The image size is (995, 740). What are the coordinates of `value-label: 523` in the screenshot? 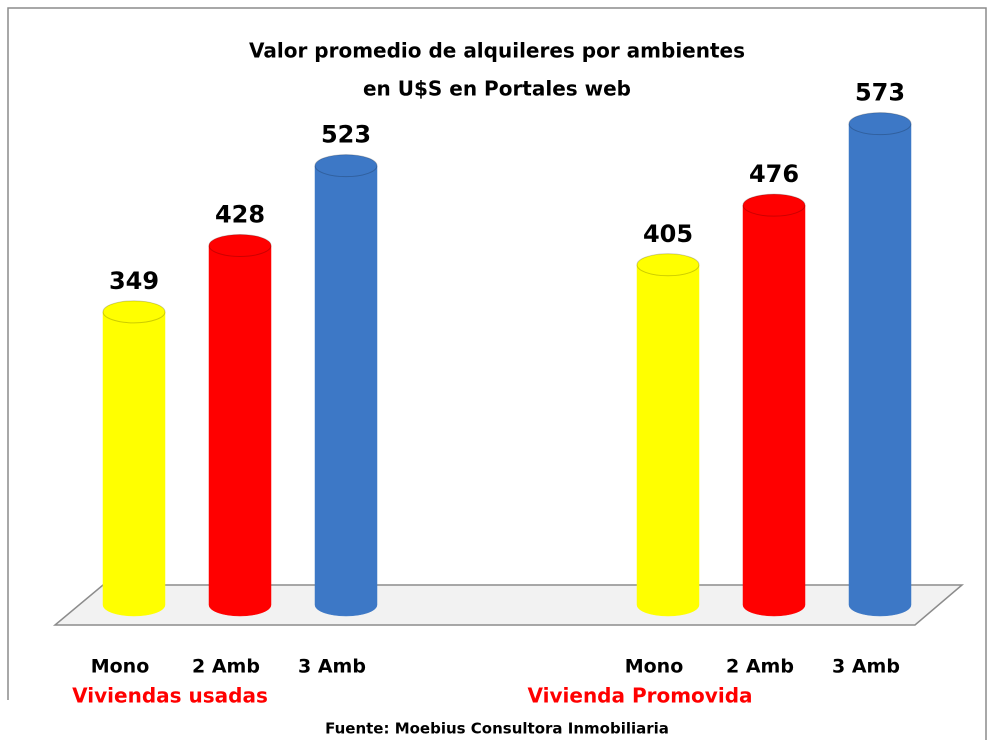 It's located at (346, 135).